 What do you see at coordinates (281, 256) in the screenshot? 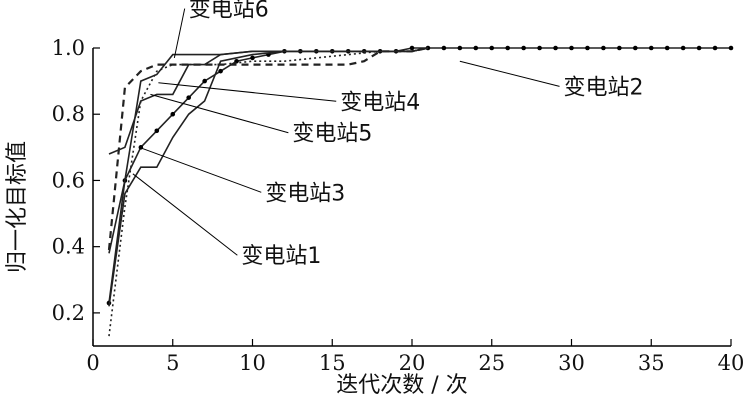
I see `annotation-label-1: 变电站1` at bounding box center [281, 256].